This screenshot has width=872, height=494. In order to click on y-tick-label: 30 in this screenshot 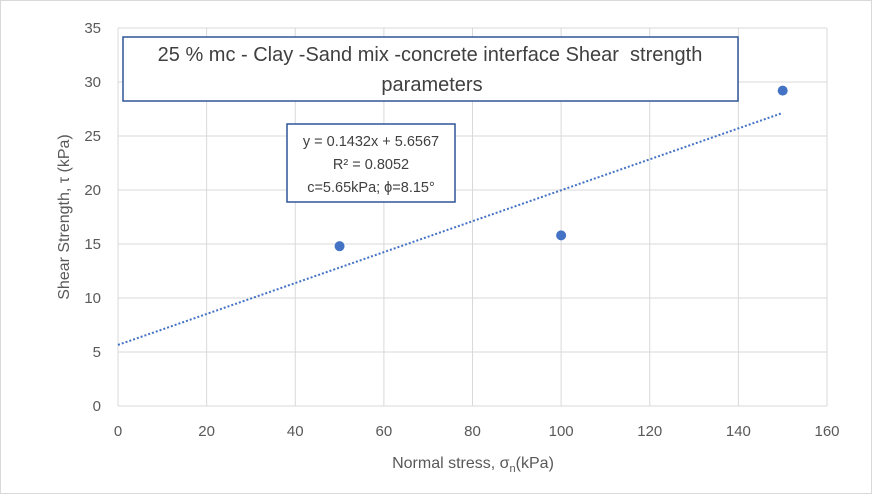, I will do `click(92, 82)`.